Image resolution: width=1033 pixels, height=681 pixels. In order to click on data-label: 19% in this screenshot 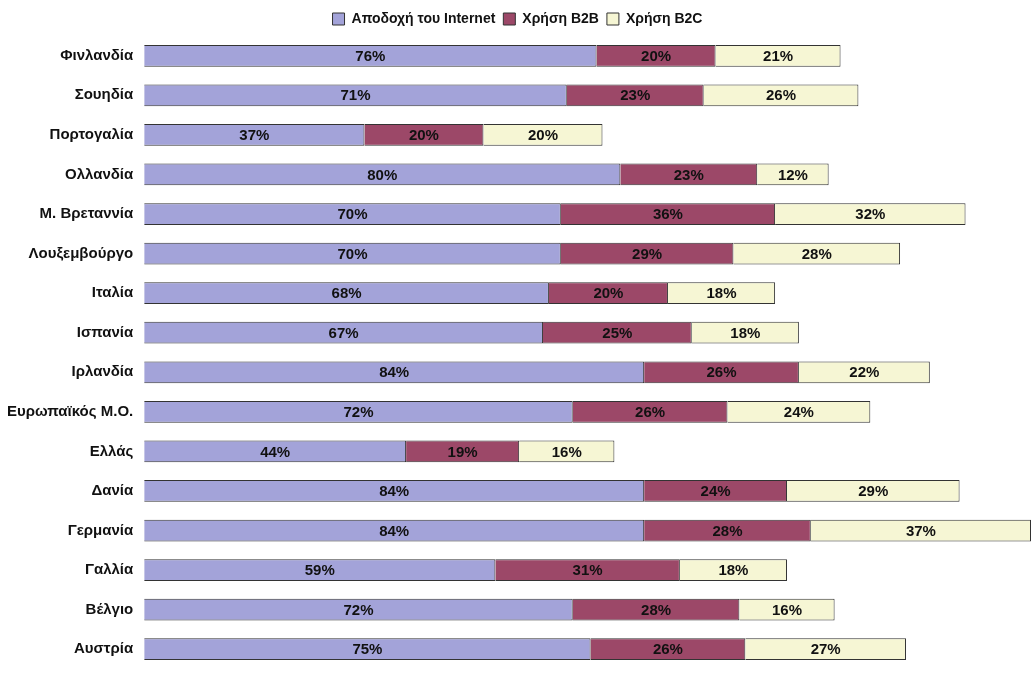, I will do `click(462, 451)`.